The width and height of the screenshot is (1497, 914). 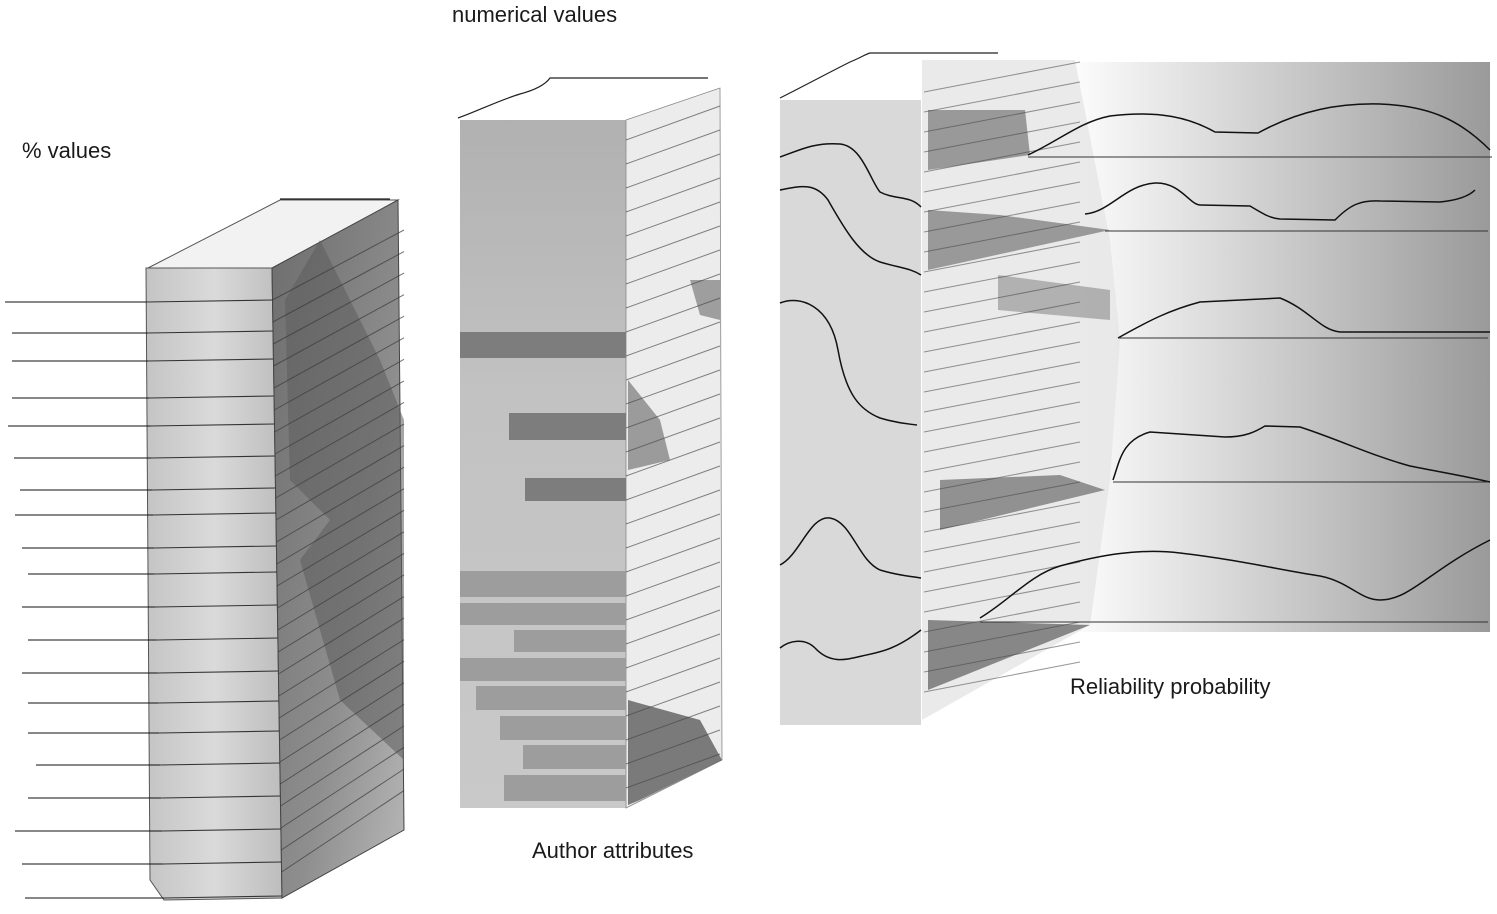 What do you see at coordinates (582, 98) in the screenshot?
I see `numerical-block-top` at bounding box center [582, 98].